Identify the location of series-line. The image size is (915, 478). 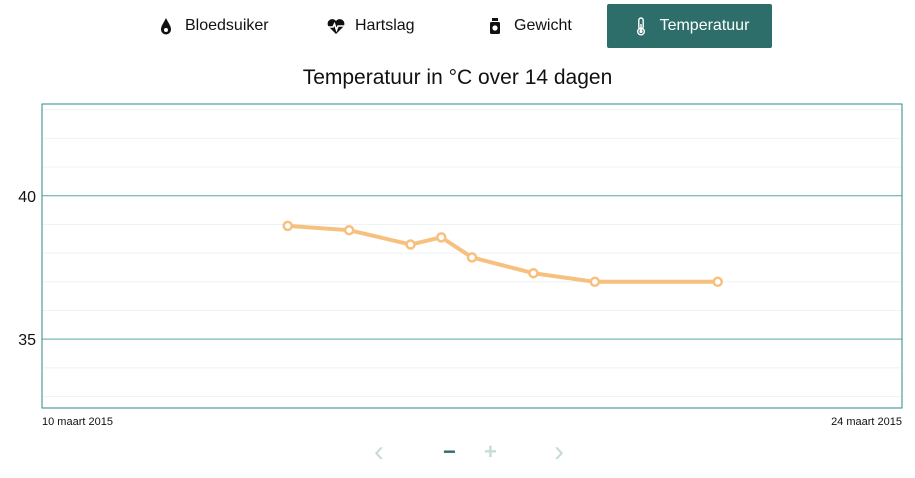
(502, 253).